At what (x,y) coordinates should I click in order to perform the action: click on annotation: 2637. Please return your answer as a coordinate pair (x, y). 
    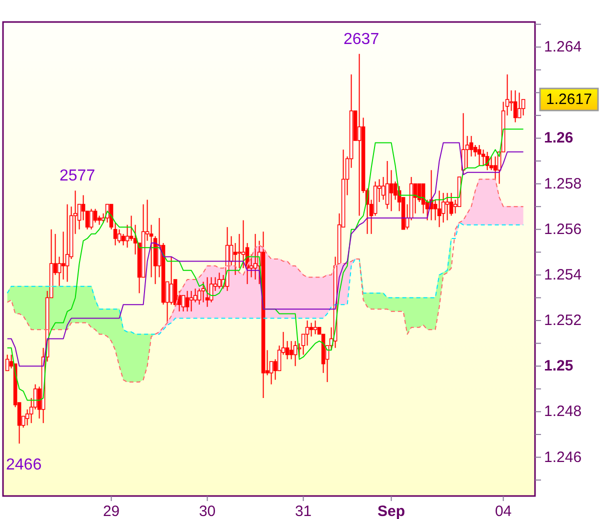
    Looking at the image, I should click on (362, 39).